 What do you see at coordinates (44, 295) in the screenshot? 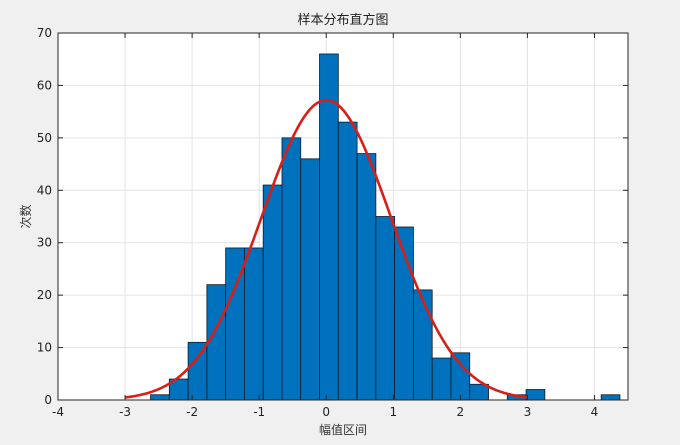
I see `y-tick-label: 20` at bounding box center [44, 295].